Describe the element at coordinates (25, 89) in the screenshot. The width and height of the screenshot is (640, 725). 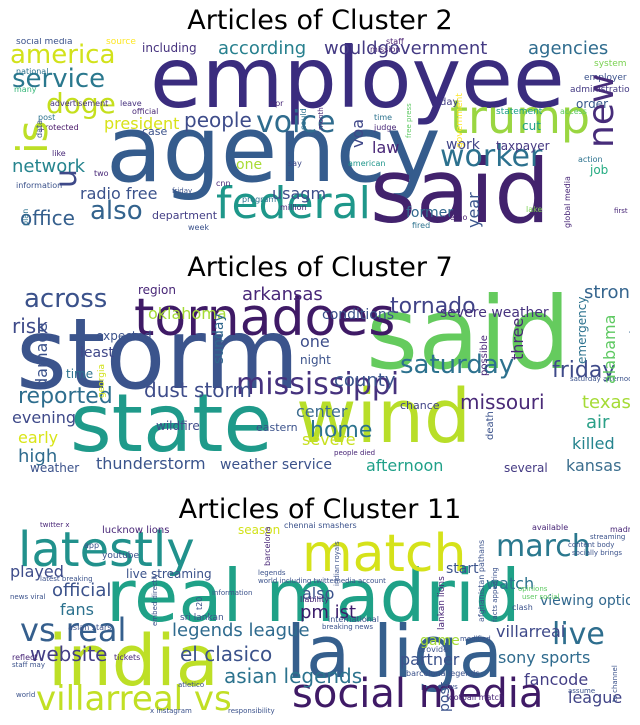
I see `cloud-word: many` at that location.